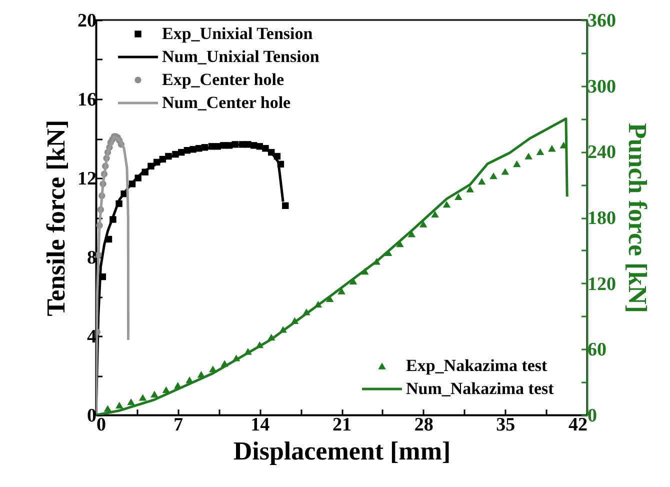 Image resolution: width=670 pixels, height=487 pixels. What do you see at coordinates (87, 100) in the screenshot?
I see `y-tick-label: 16` at bounding box center [87, 100].